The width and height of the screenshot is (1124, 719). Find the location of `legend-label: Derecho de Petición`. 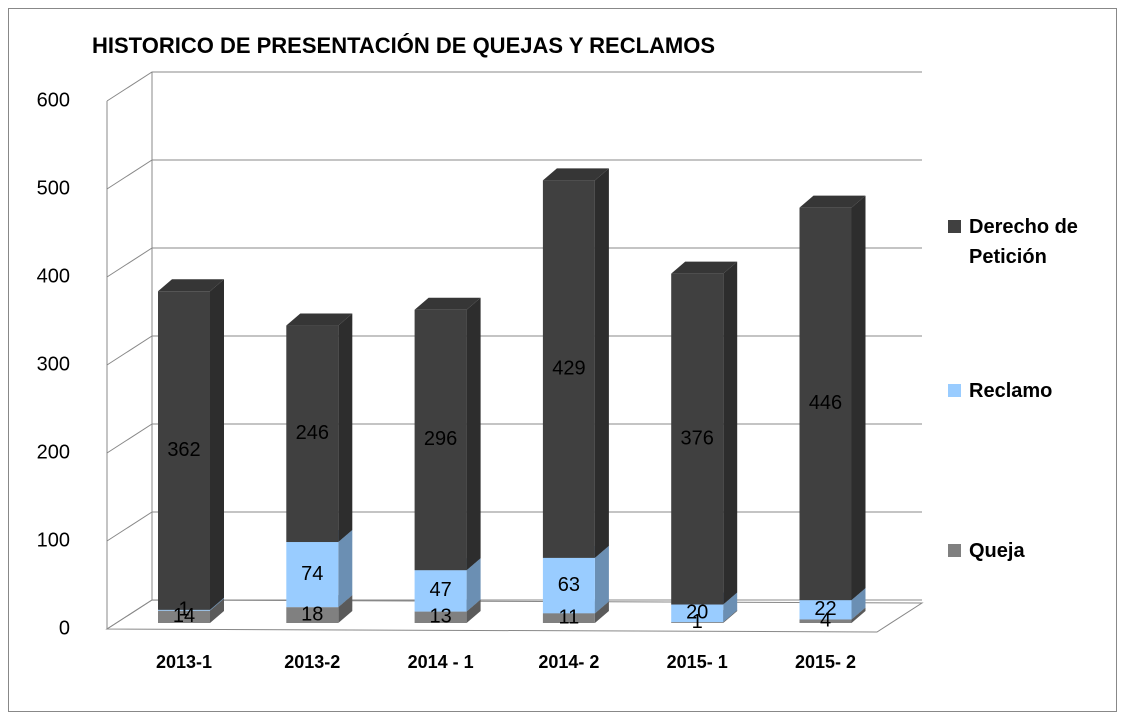

legend-label: Derecho de Petición is located at coordinates (1023, 242).